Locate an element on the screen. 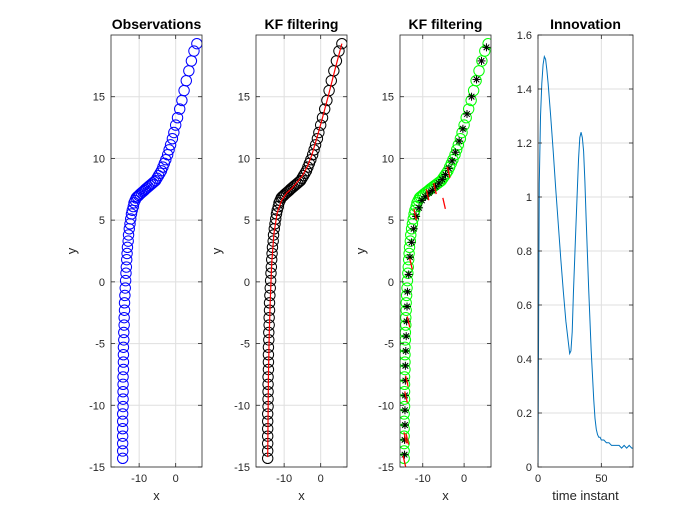  x-tick-label: 50 is located at coordinates (601, 479).